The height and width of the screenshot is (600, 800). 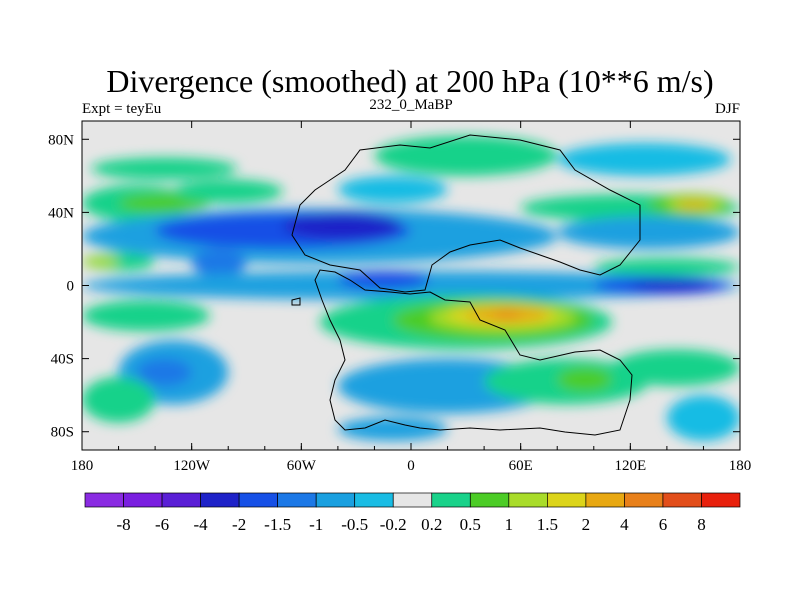 What do you see at coordinates (740, 466) in the screenshot?
I see `x-tick-label-6: 180` at bounding box center [740, 466].